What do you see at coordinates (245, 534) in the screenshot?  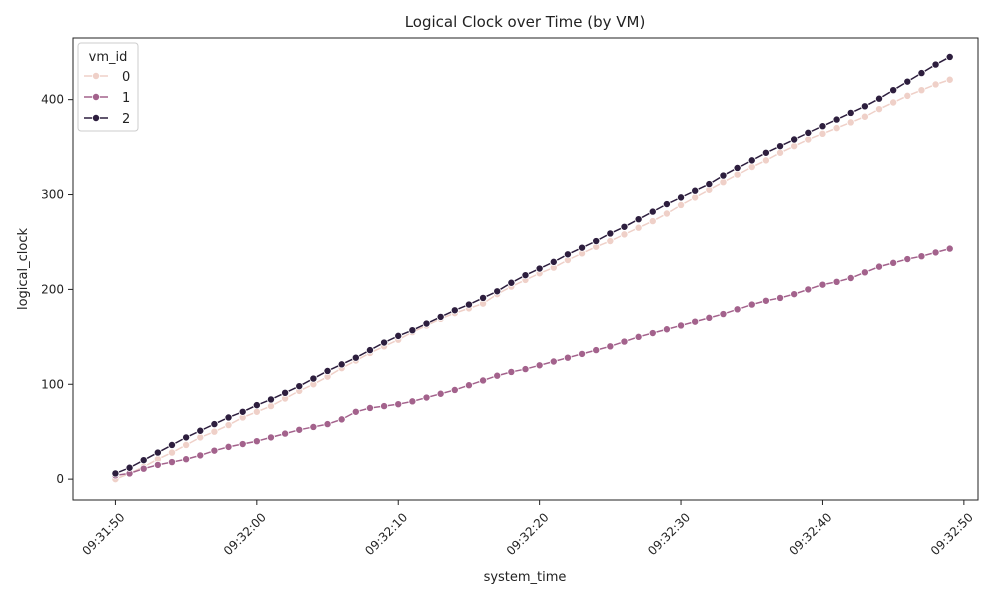 I see `x-tick-label: 09:32:00` at bounding box center [245, 534].